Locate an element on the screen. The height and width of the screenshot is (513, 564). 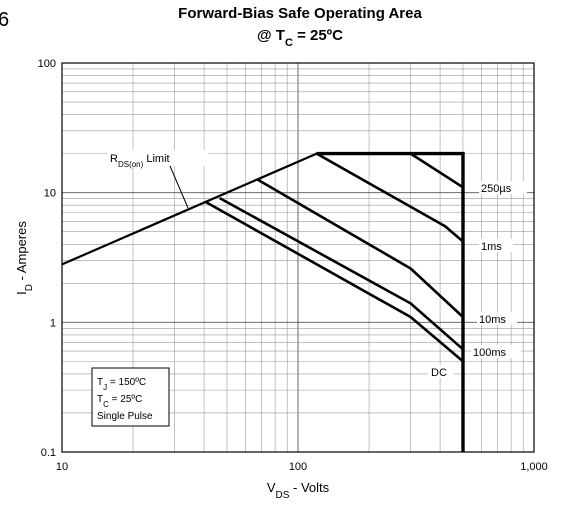
y-axis-label: ID - Amperes is located at coordinates (24, 258).